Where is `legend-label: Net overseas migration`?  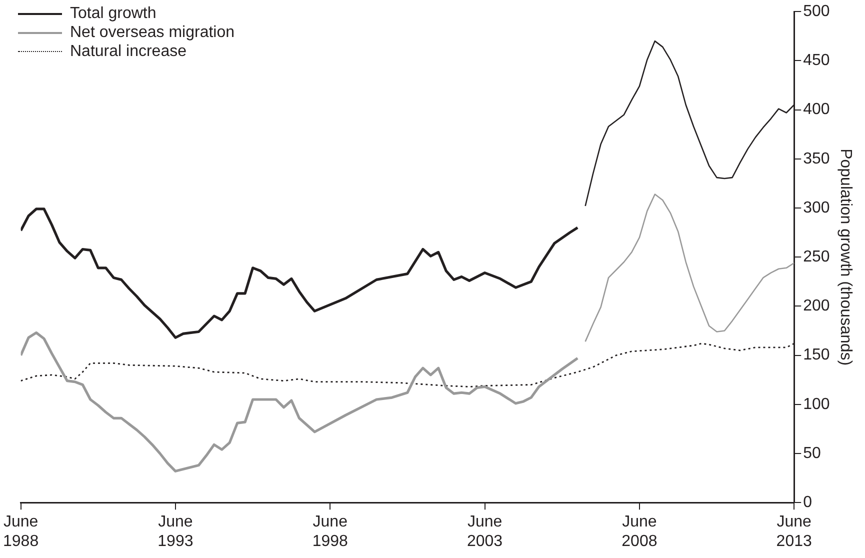
legend-label: Net overseas migration is located at coordinates (152, 33).